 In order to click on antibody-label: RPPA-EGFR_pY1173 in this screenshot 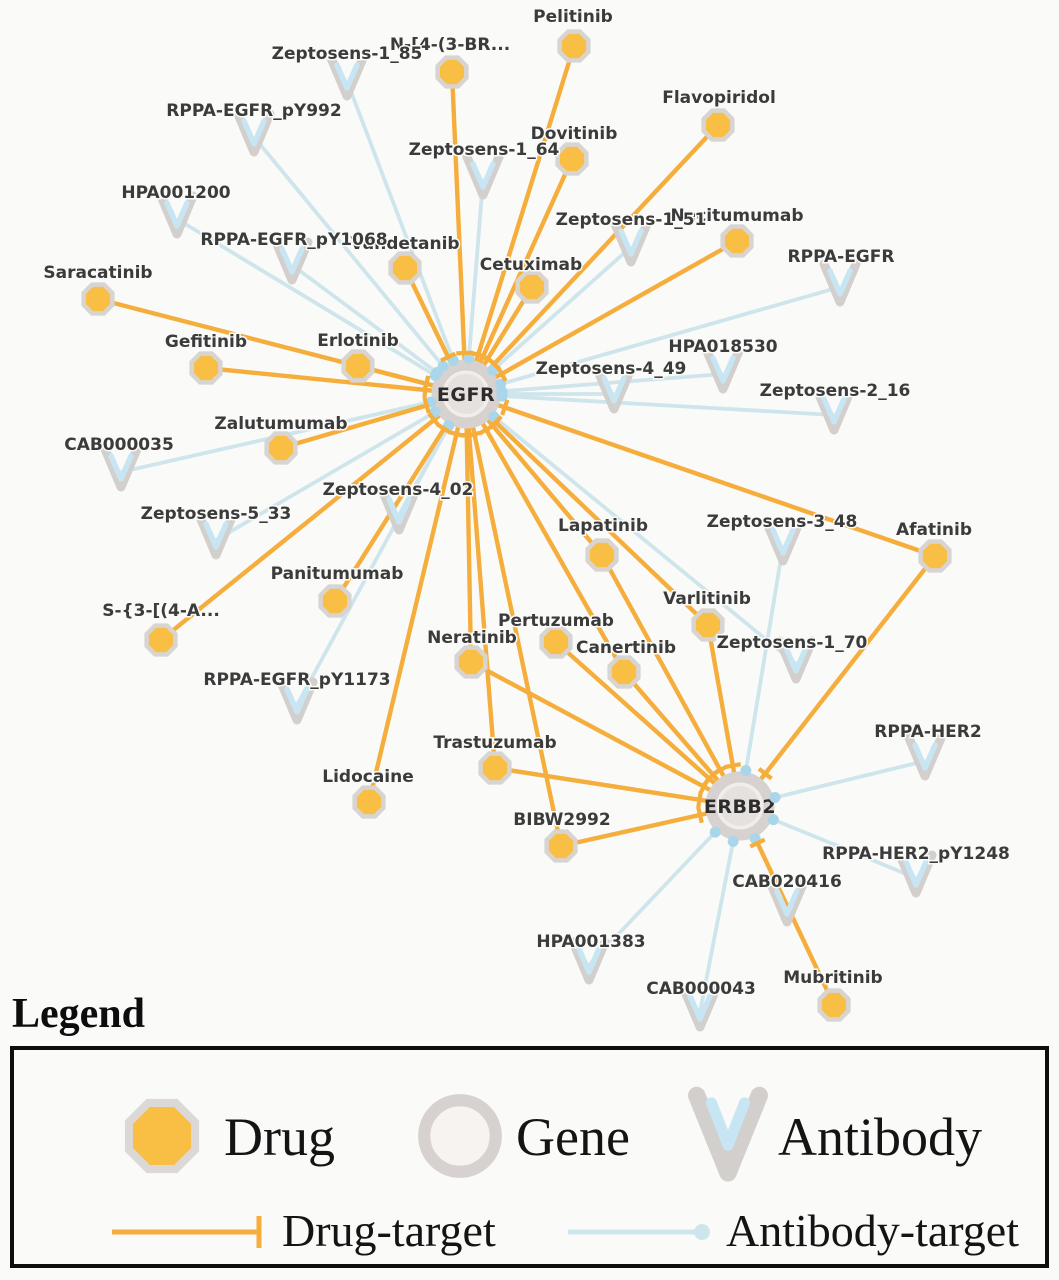, I will do `click(296, 680)`.